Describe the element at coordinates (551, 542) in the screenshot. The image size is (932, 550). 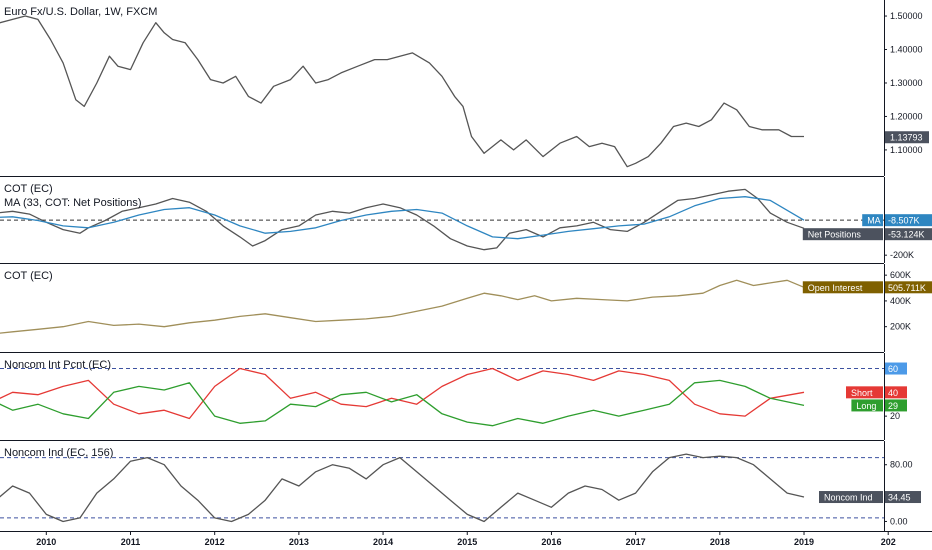
I see `x-tick-label: 2016` at that location.